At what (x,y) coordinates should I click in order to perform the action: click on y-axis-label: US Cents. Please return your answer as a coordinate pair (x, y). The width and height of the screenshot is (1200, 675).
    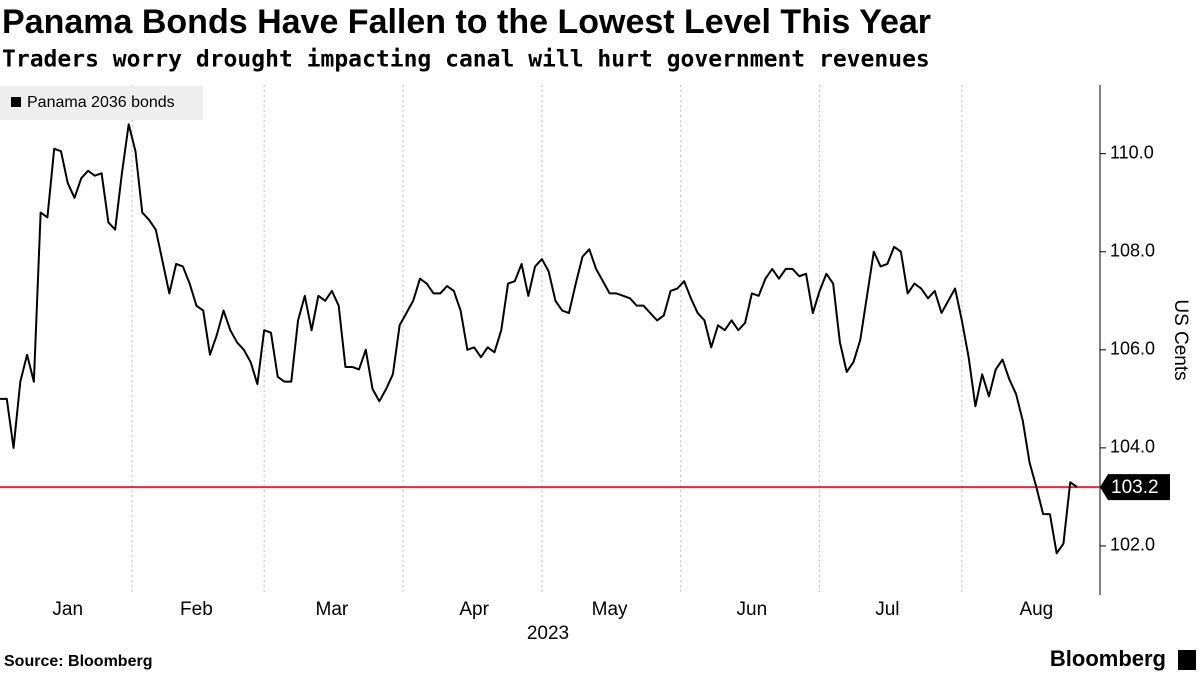
    Looking at the image, I should click on (1180, 339).